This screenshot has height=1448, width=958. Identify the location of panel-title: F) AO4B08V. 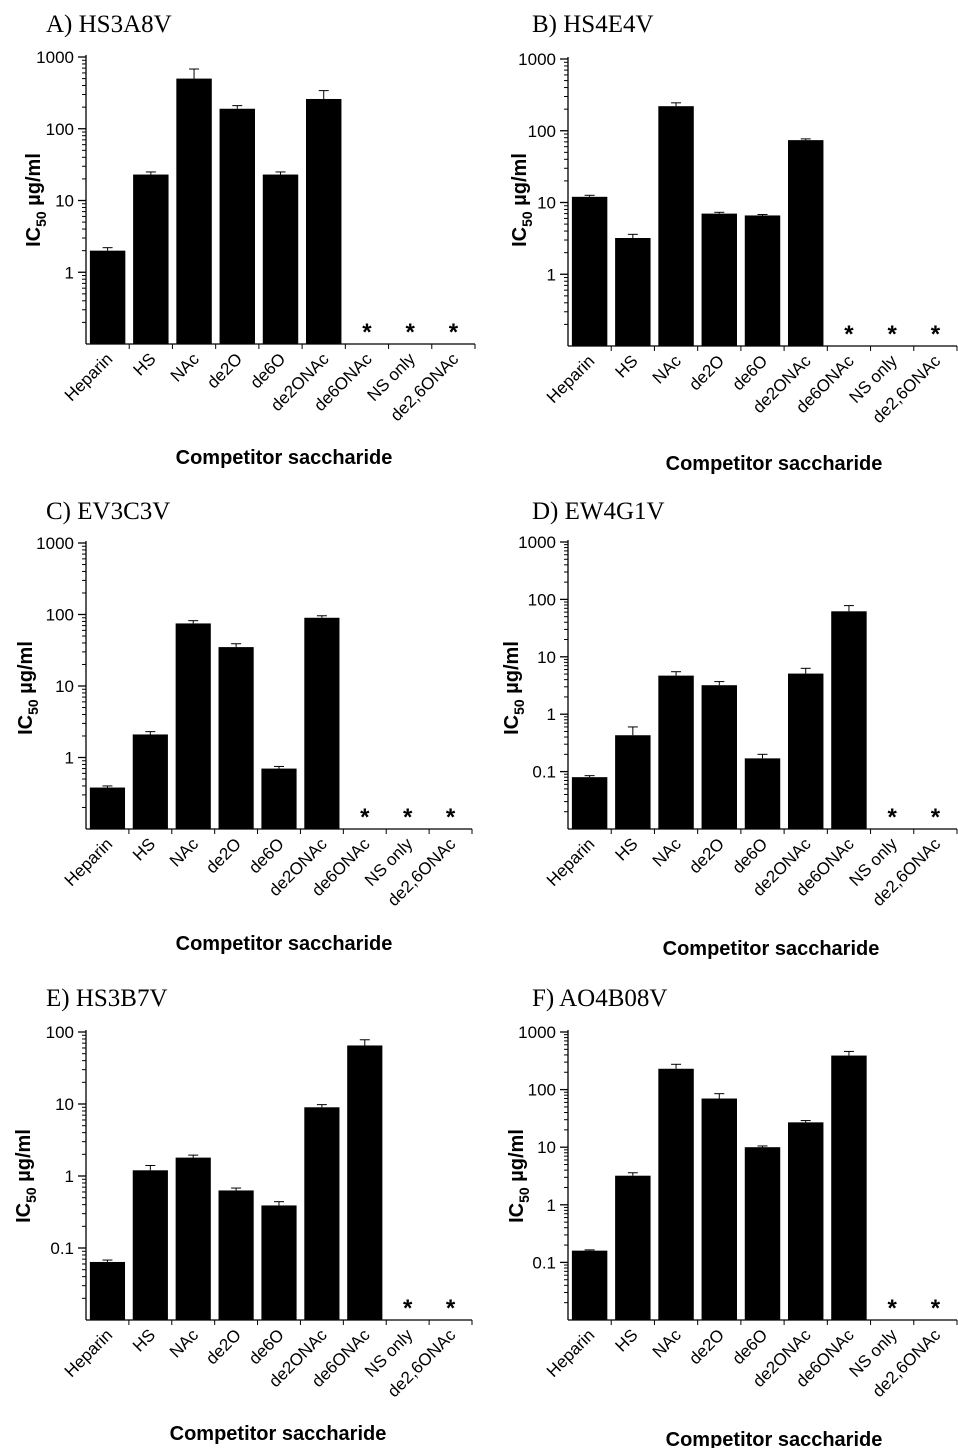
(599, 998).